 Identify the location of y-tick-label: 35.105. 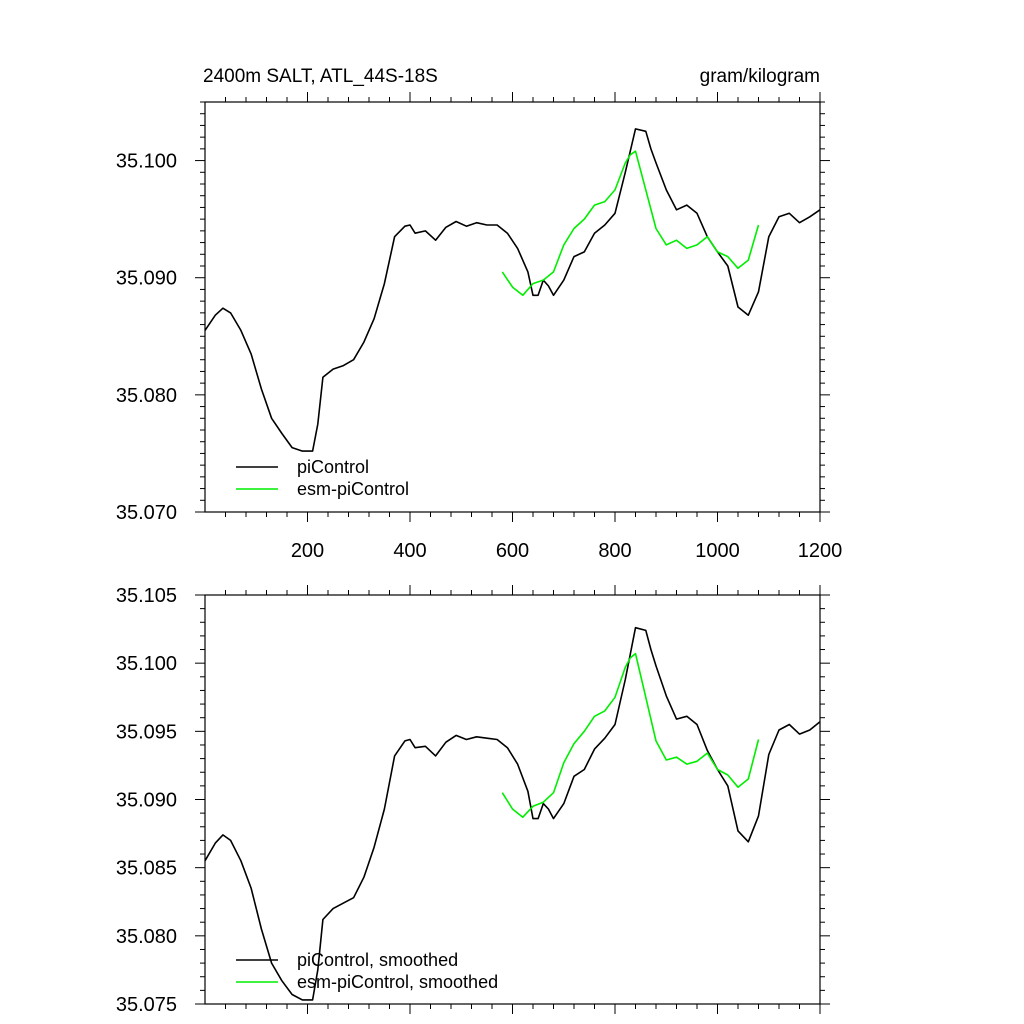
(146, 596).